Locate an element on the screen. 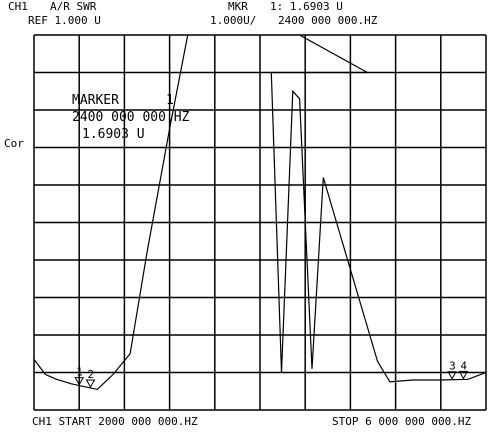 Image resolution: width=490 pixels, height=432 pixels. marker-box-value: 1.6903 U is located at coordinates (113, 134).